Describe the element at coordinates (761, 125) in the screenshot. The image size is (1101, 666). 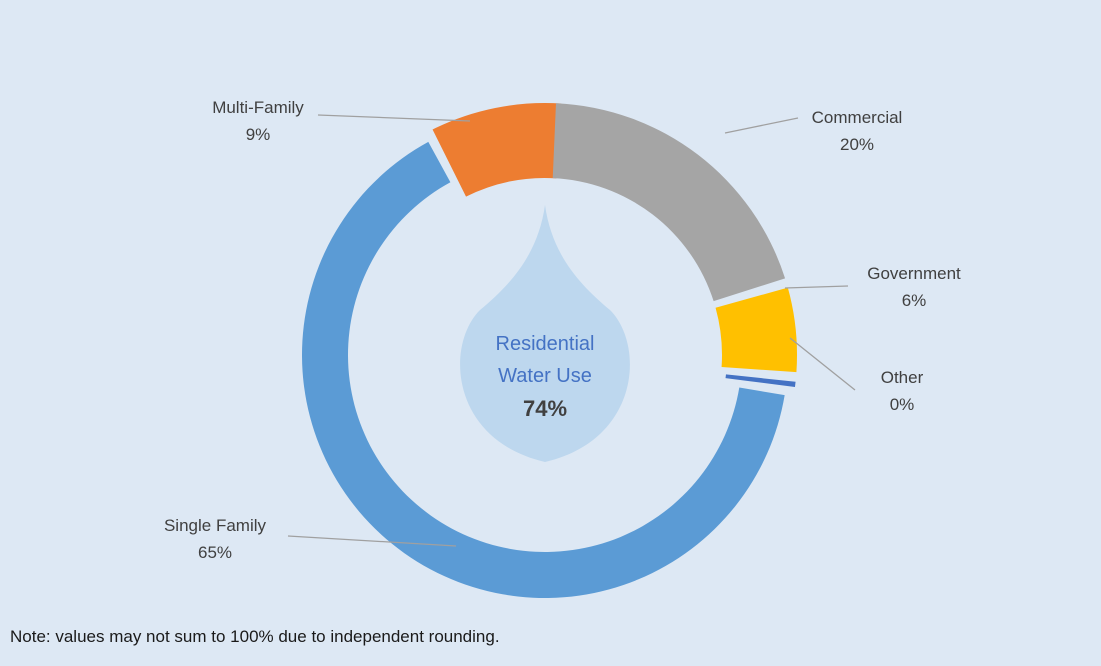
I see `leader-line-commercial` at that location.